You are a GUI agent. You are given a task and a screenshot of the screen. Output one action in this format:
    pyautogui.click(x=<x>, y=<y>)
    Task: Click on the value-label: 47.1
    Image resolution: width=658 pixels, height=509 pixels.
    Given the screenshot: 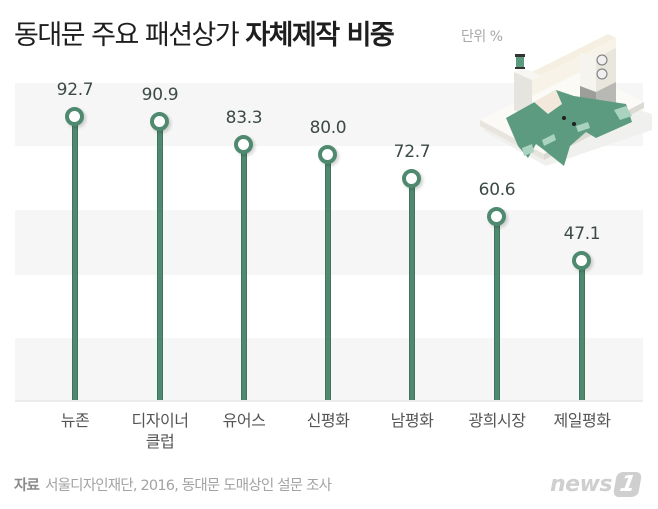 What is the action you would take?
    pyautogui.click(x=582, y=234)
    